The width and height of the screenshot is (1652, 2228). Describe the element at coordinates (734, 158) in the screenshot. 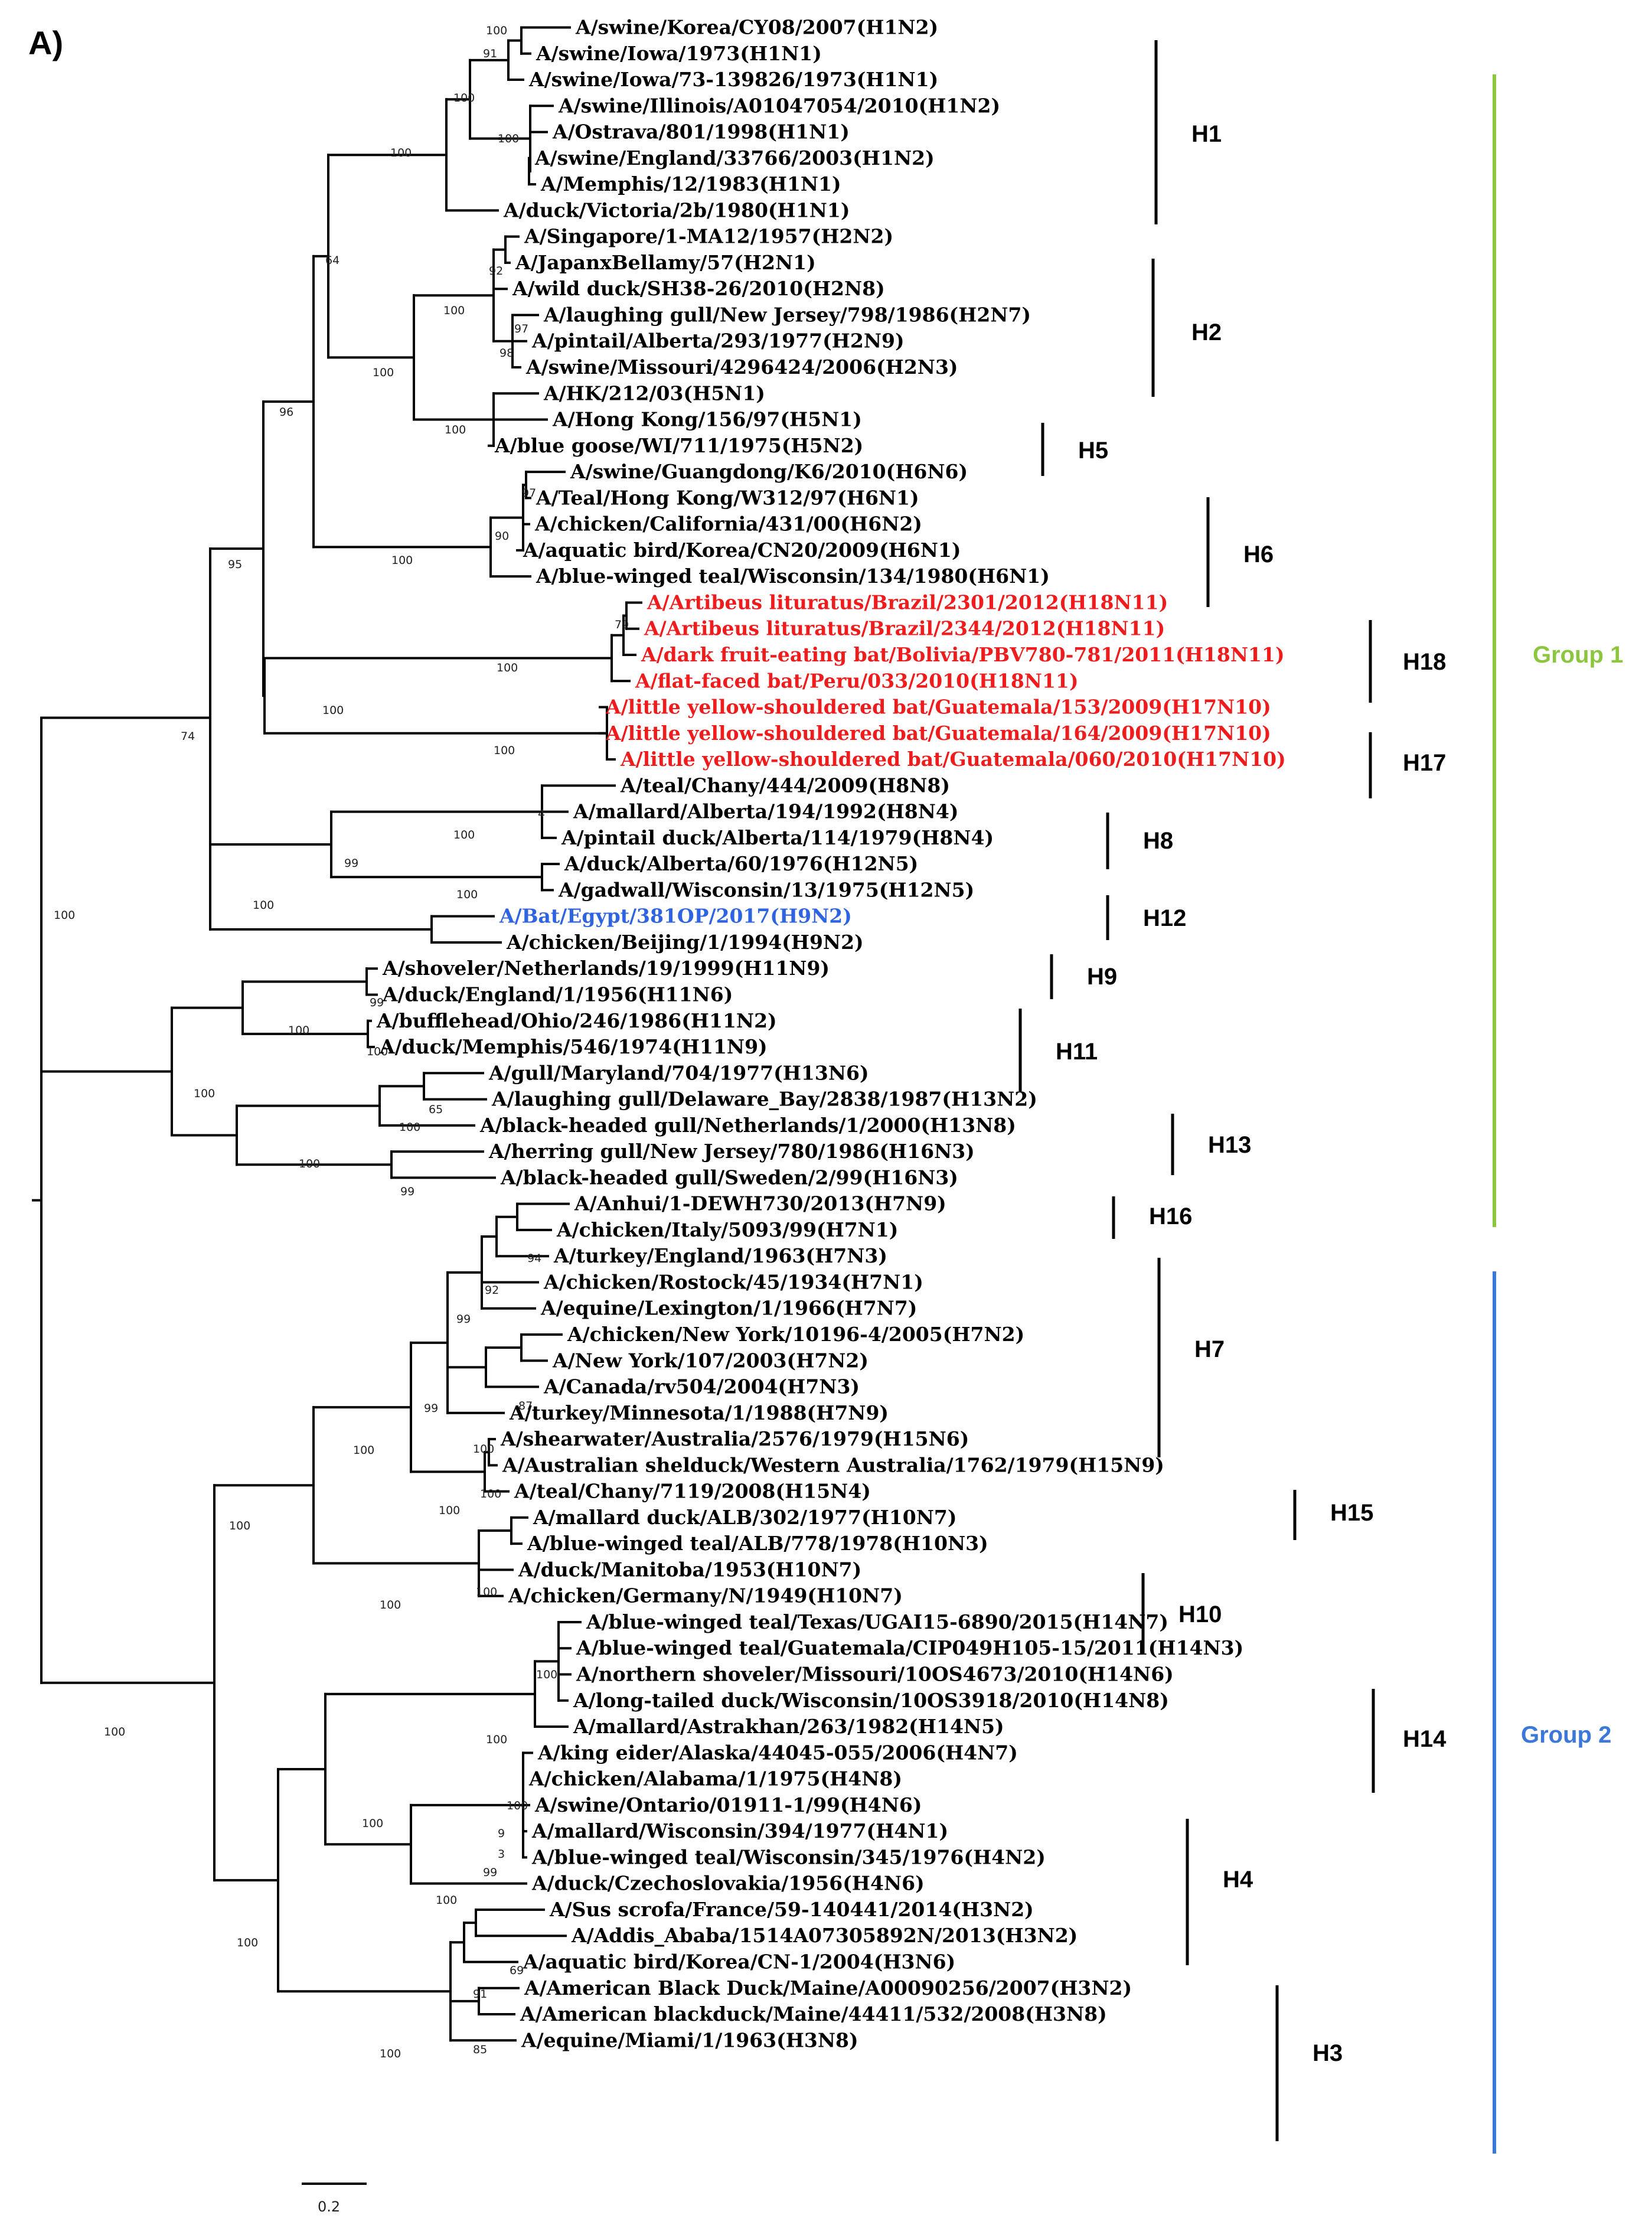

I see `taxon-label: A/swine/England/33766/2003(H1N2)` at that location.